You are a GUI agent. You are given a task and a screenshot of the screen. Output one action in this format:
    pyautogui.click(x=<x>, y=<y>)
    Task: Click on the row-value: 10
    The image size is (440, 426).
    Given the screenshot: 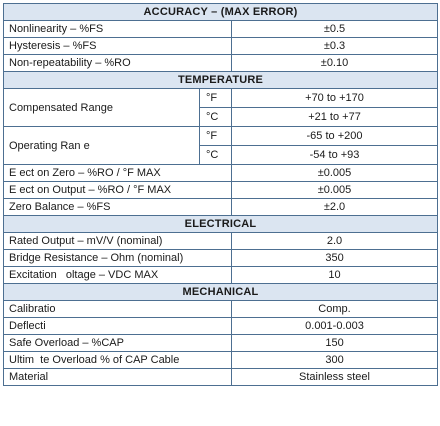 What is the action you would take?
    pyautogui.click(x=334, y=275)
    